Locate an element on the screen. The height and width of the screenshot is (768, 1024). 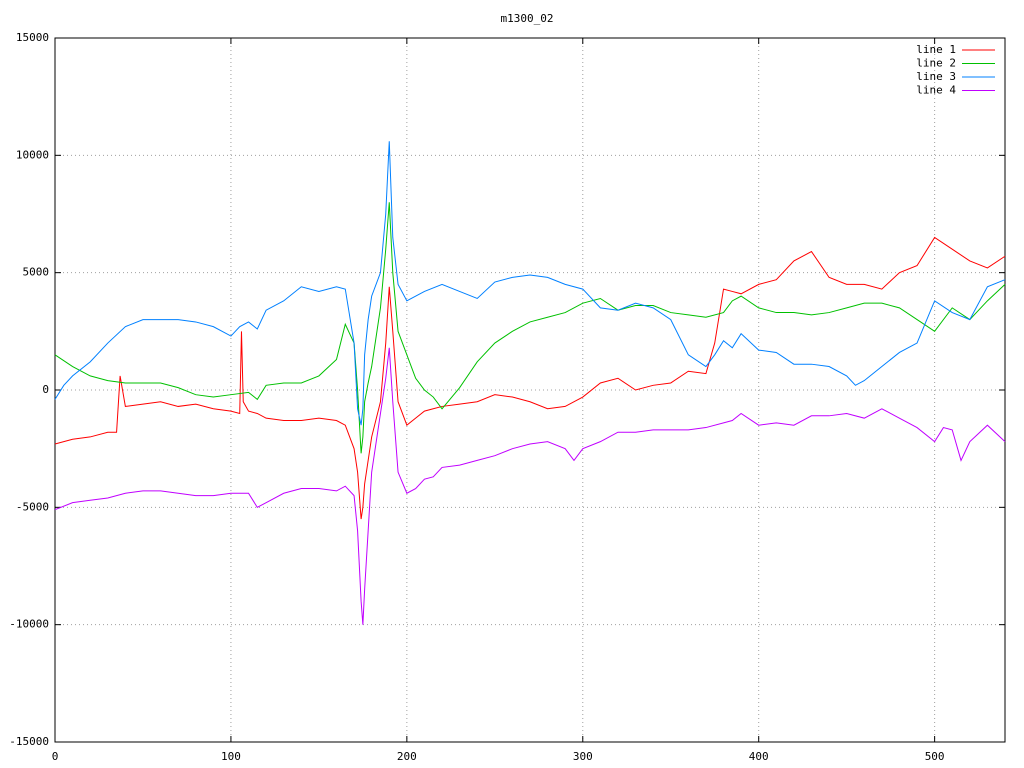
y-tick-label: -15000 is located at coordinates (29, 741).